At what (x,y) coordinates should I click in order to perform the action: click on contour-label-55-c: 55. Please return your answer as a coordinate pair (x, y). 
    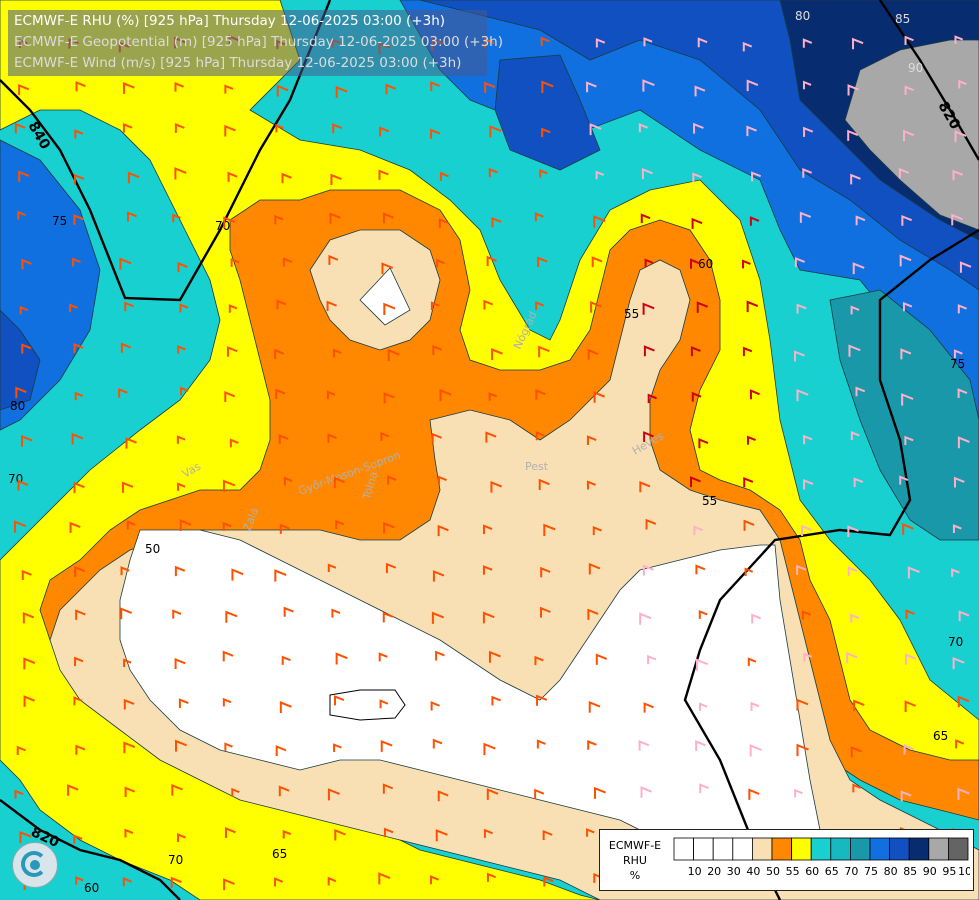
    Looking at the image, I should click on (631, 314).